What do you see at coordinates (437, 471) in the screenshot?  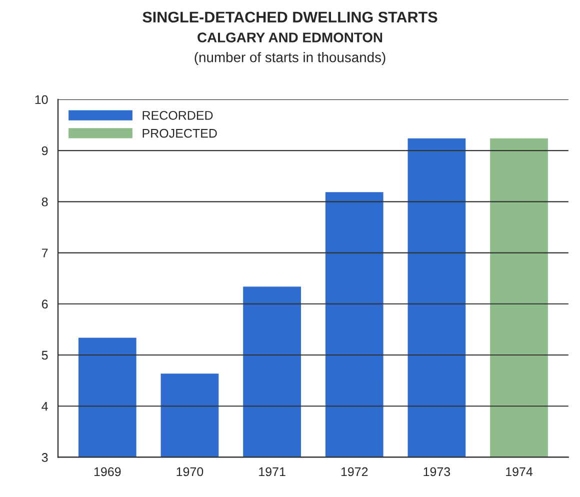 I see `x-tick-label: 1973` at bounding box center [437, 471].